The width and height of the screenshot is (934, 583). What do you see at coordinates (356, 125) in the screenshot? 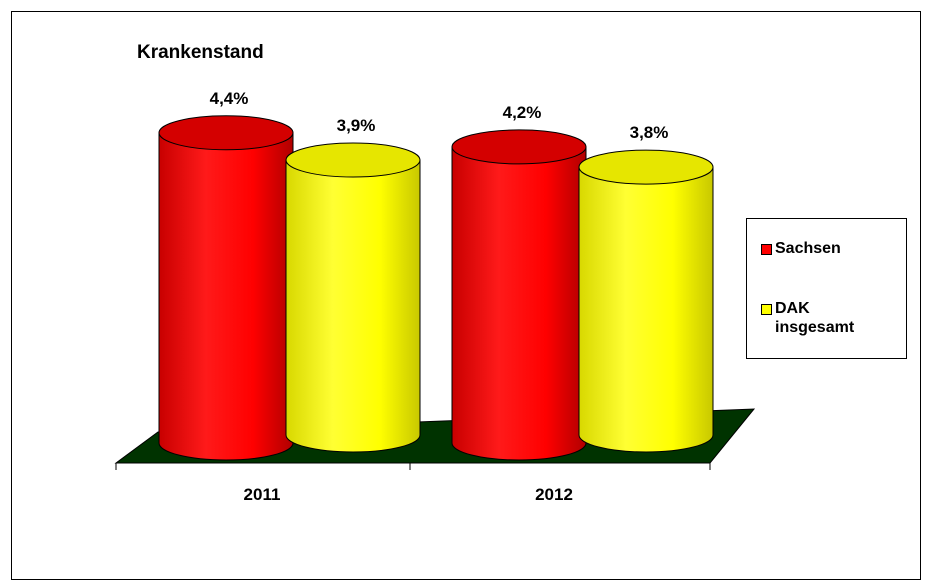
I see `data-label: 3,9%` at bounding box center [356, 125].